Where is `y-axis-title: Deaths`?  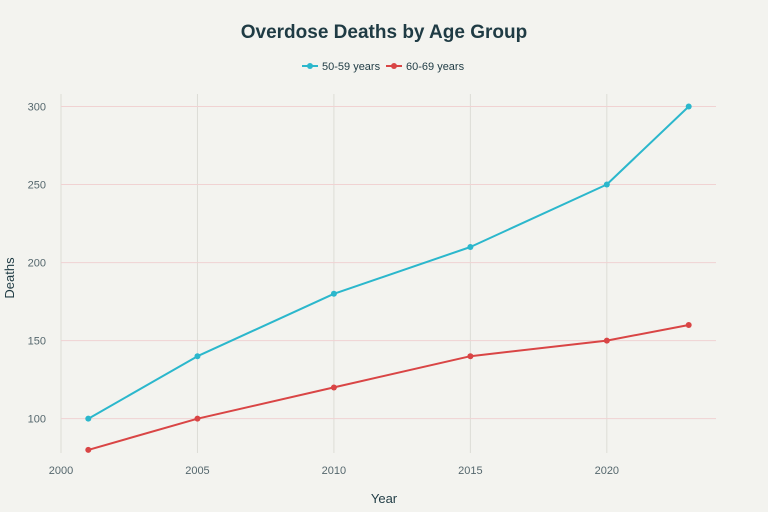 y-axis-title: Deaths is located at coordinates (9, 278).